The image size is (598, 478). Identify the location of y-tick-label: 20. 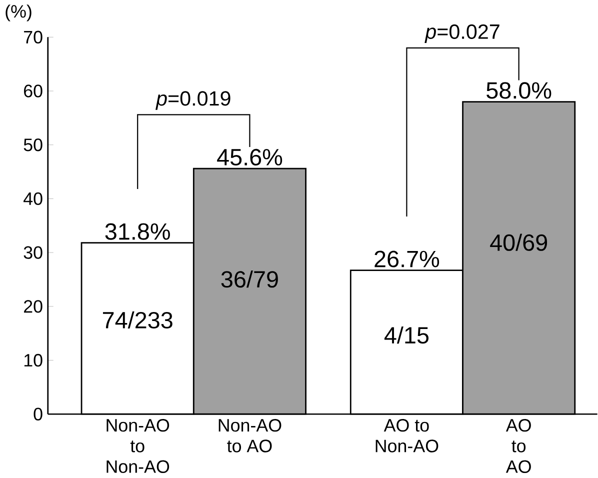
(33, 306).